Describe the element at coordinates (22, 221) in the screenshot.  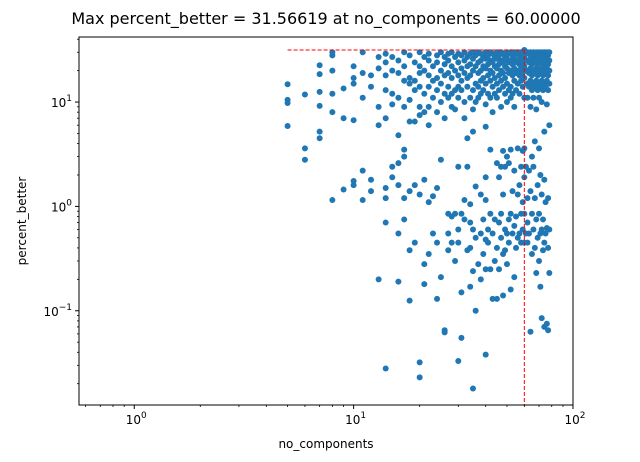
I see `y-axis-label: percent_better` at that location.